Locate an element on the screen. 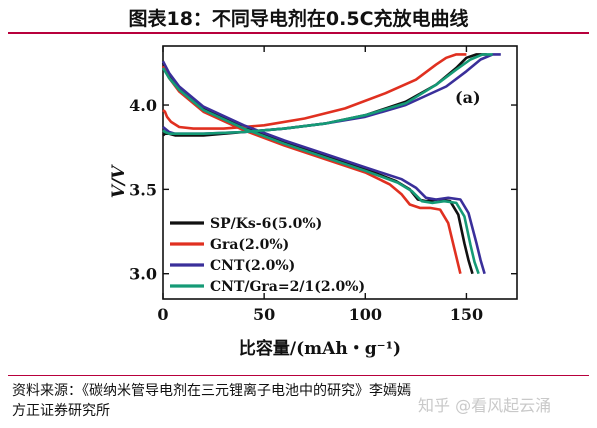 Image resolution: width=597 pixels, height=428 pixels. source-line-2: 方正证券研究所 is located at coordinates (61, 411).